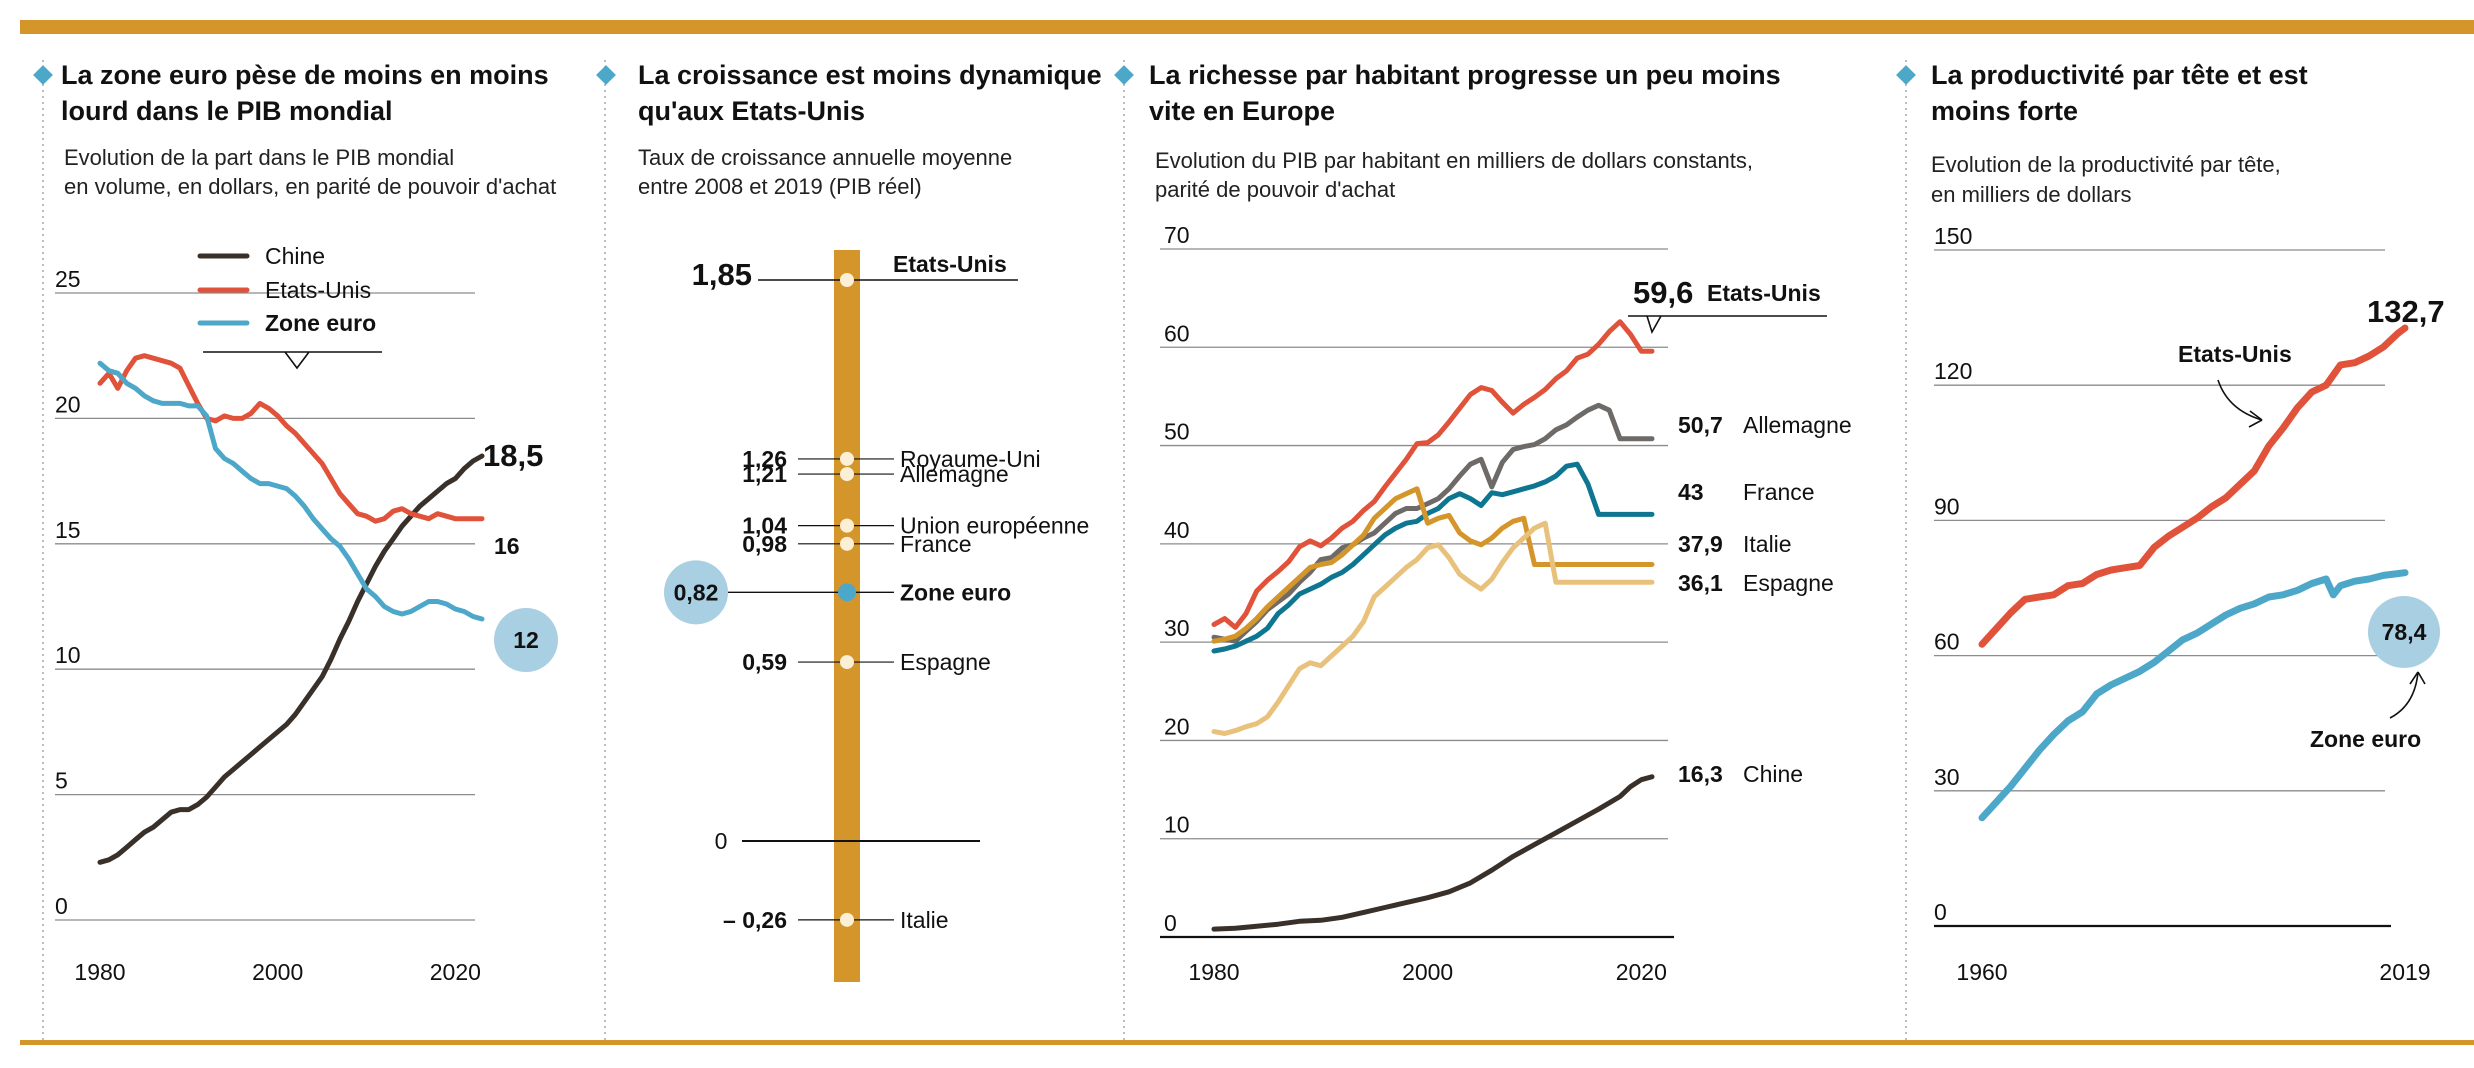 The image size is (2474, 1068). Describe the element at coordinates (1797, 425) in the screenshot. I see `allemagne-label: Allemagne` at that location.